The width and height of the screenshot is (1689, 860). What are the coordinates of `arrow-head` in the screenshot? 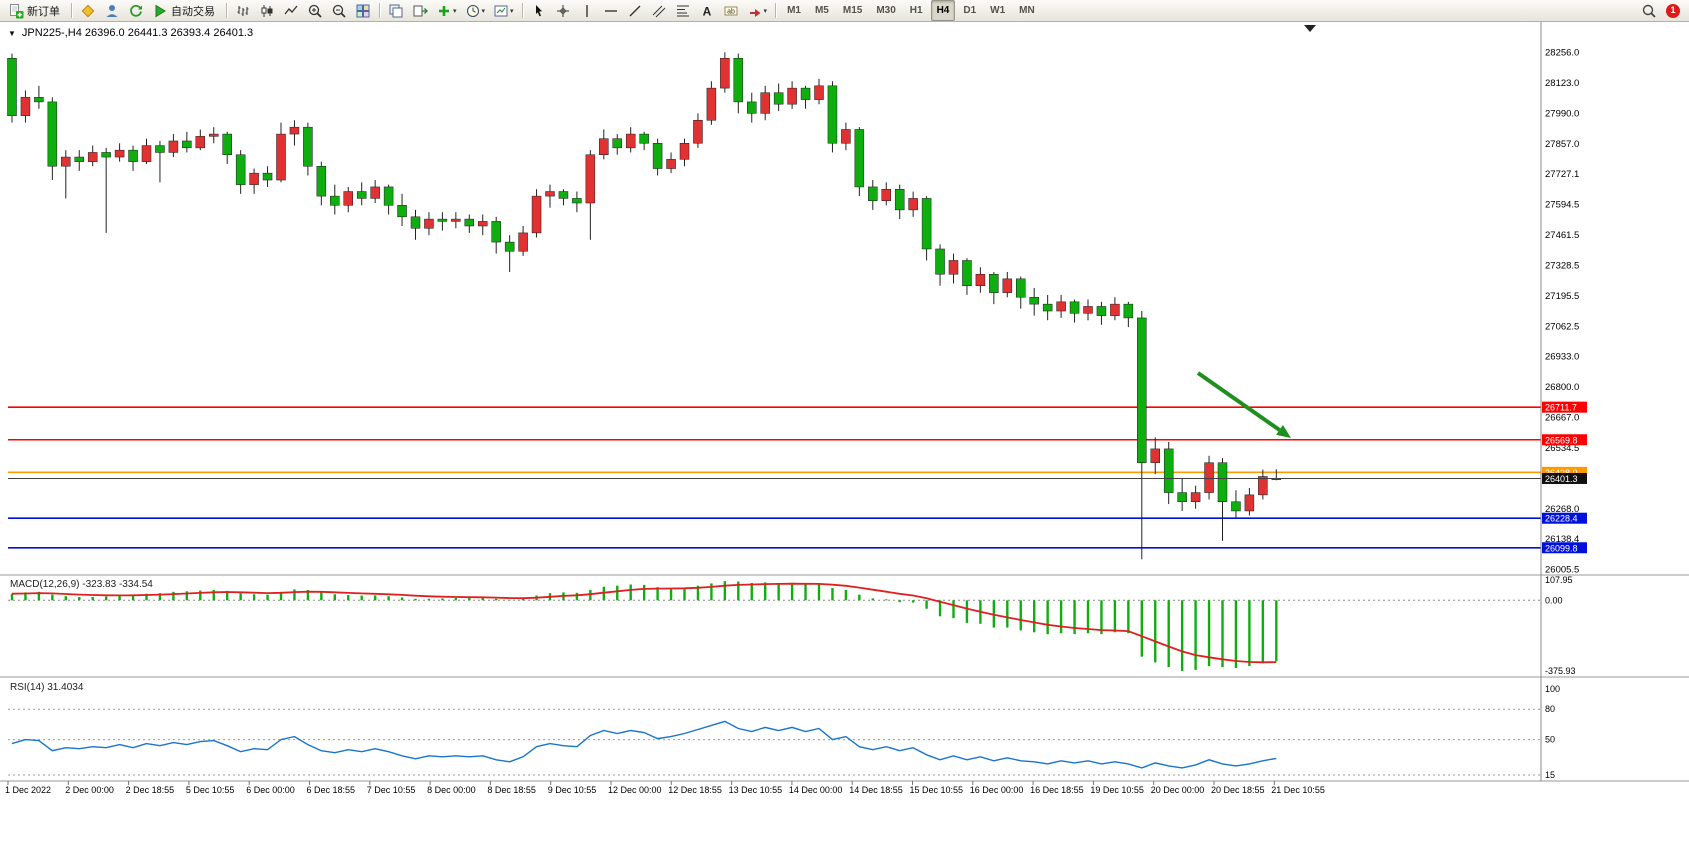 It's located at (1283, 431).